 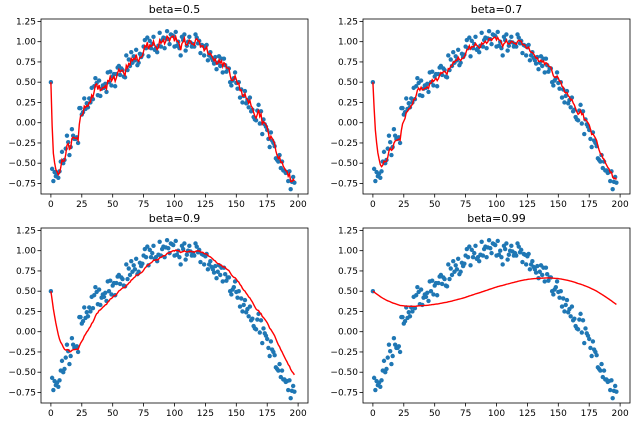 I want to click on y-tick-label: 0.75, so click(x=348, y=272).